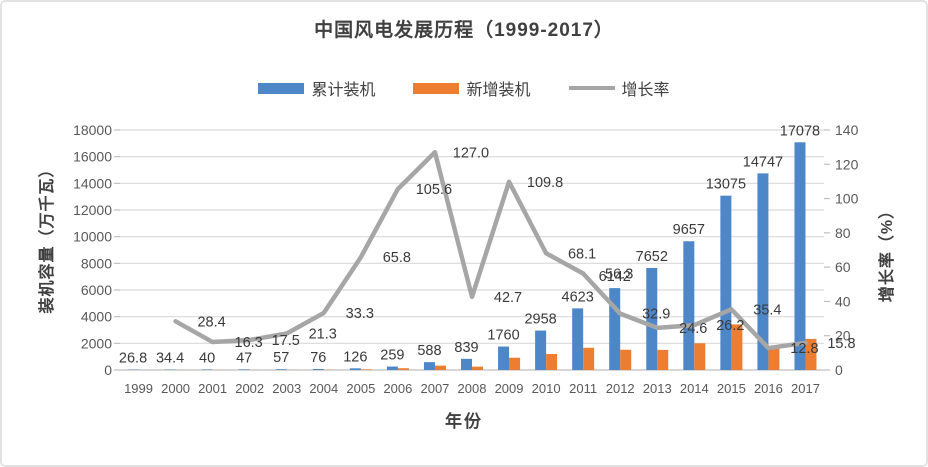 The height and width of the screenshot is (467, 928). I want to click on label-growth-2017: 15.8, so click(841, 344).